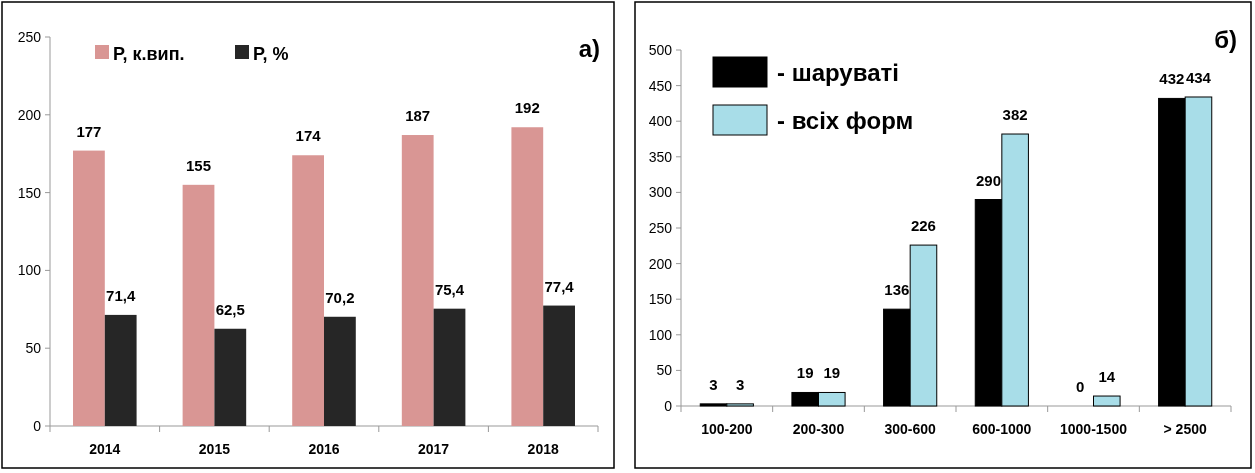 The height and width of the screenshot is (473, 1255). Describe the element at coordinates (838, 72) in the screenshot. I see `legend-label: - шаруваті` at that location.